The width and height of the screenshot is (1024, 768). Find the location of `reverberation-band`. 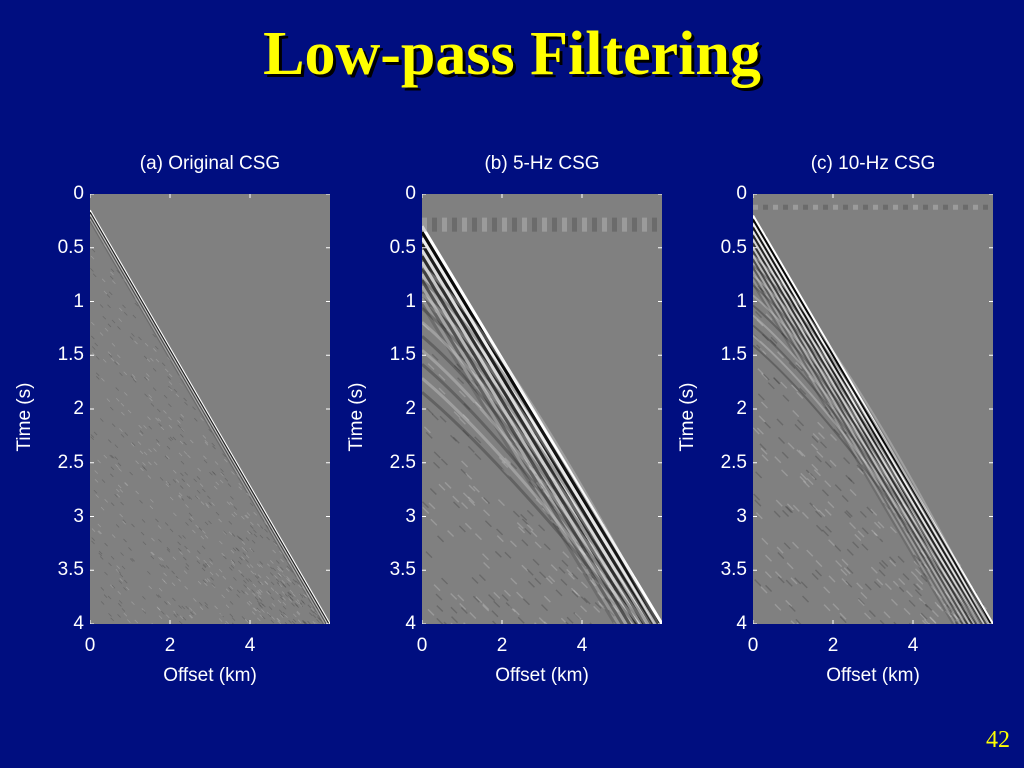

reverberation-band is located at coordinates (868, 464).